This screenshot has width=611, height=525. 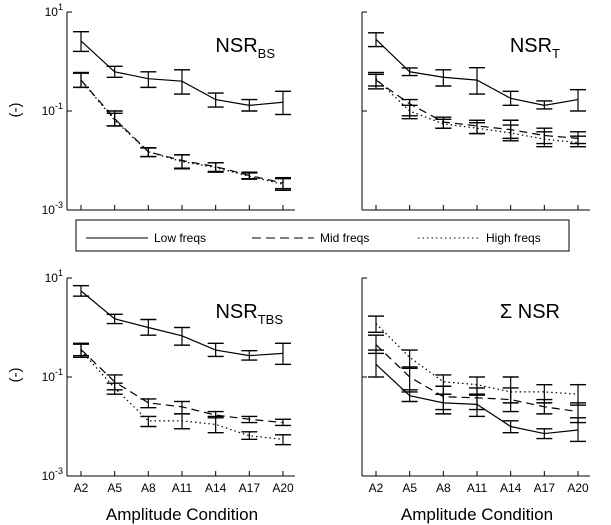 I want to click on ylabel-bottom: (-), so click(x=15, y=375).